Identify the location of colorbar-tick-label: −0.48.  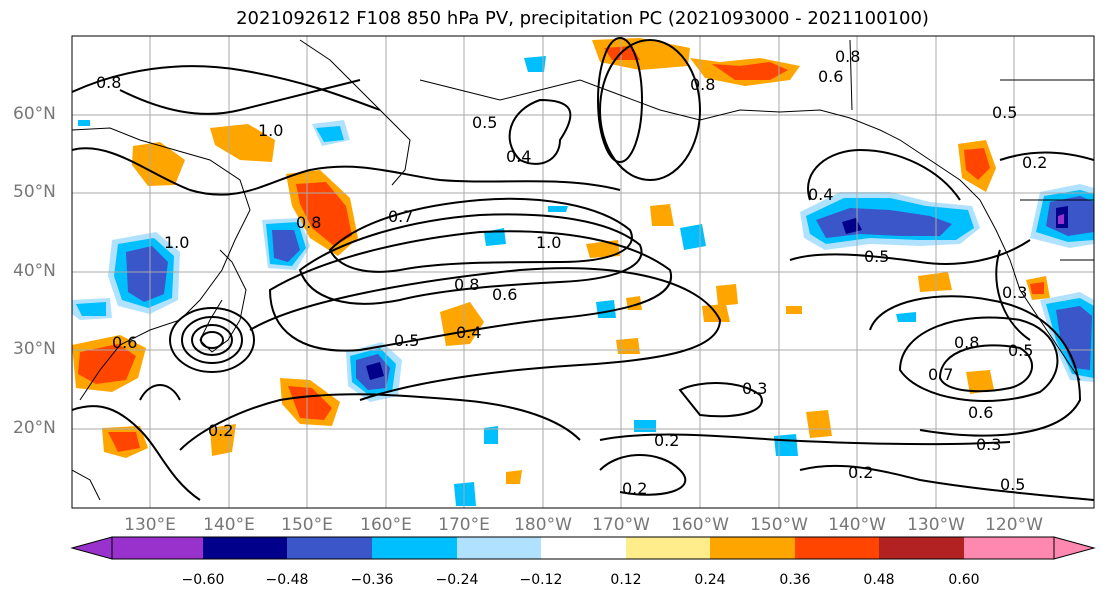
(287, 580).